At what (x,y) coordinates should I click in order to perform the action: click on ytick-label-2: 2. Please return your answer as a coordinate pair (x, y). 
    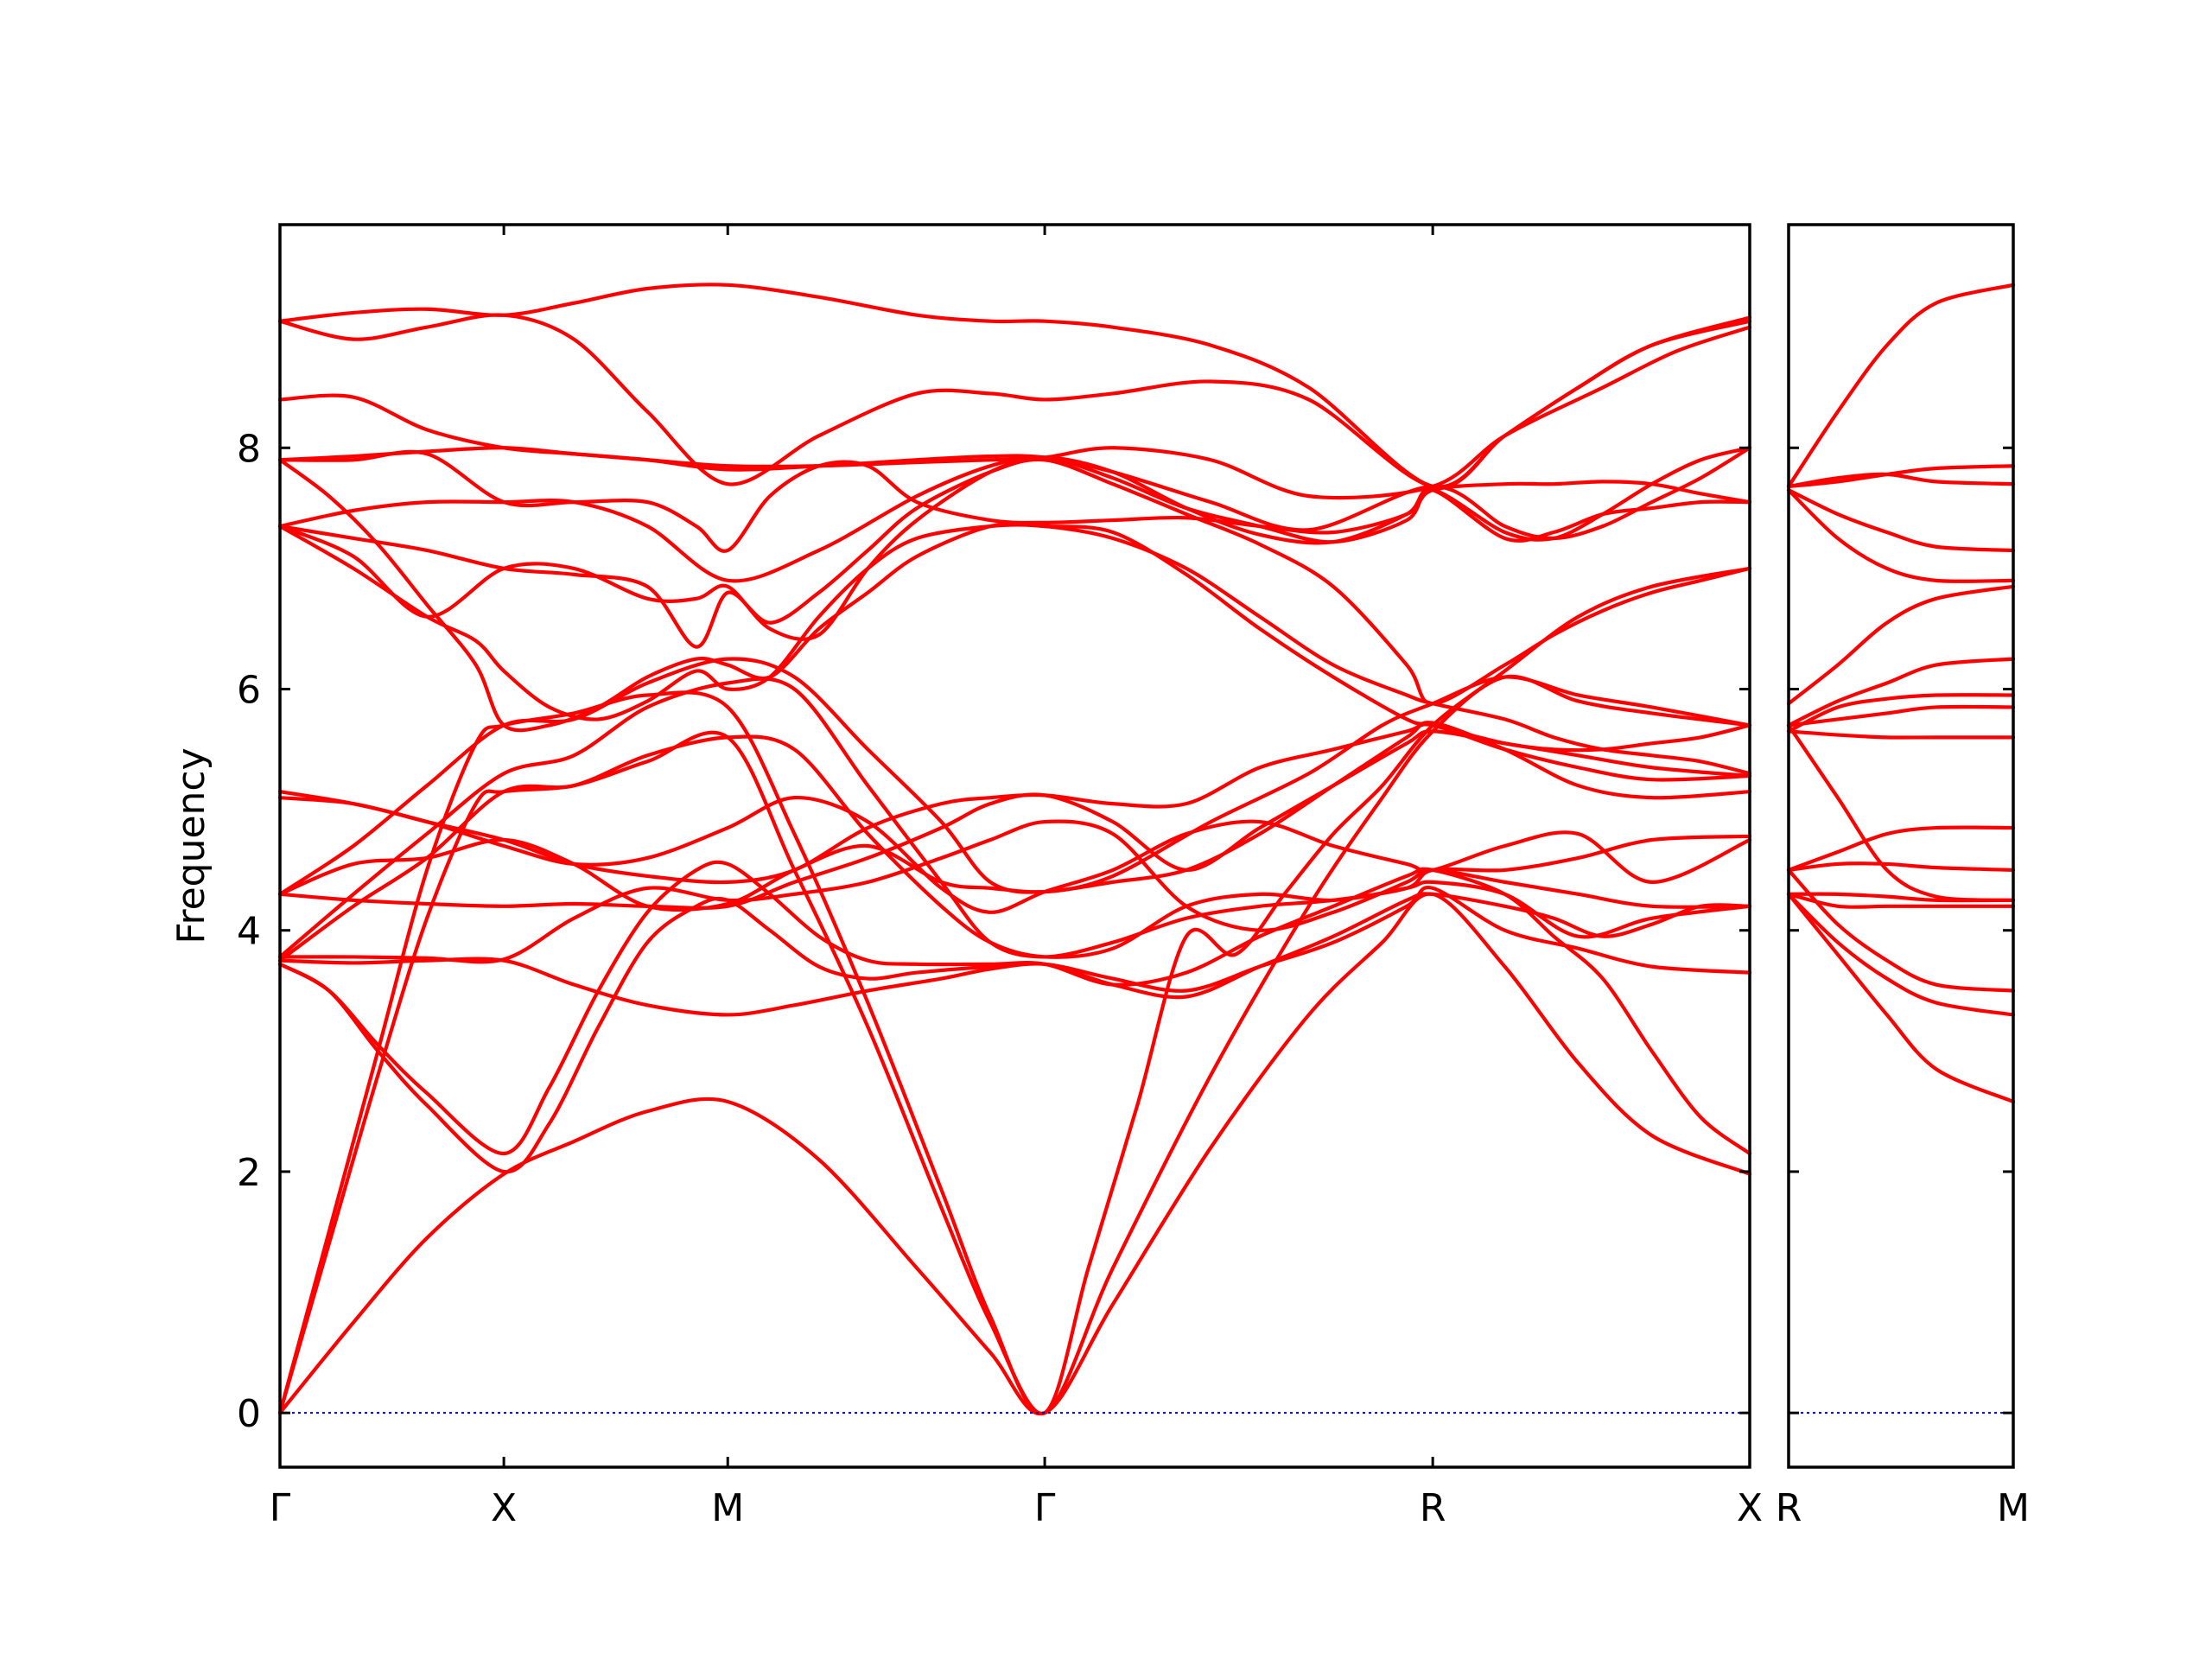
    Looking at the image, I should click on (249, 1173).